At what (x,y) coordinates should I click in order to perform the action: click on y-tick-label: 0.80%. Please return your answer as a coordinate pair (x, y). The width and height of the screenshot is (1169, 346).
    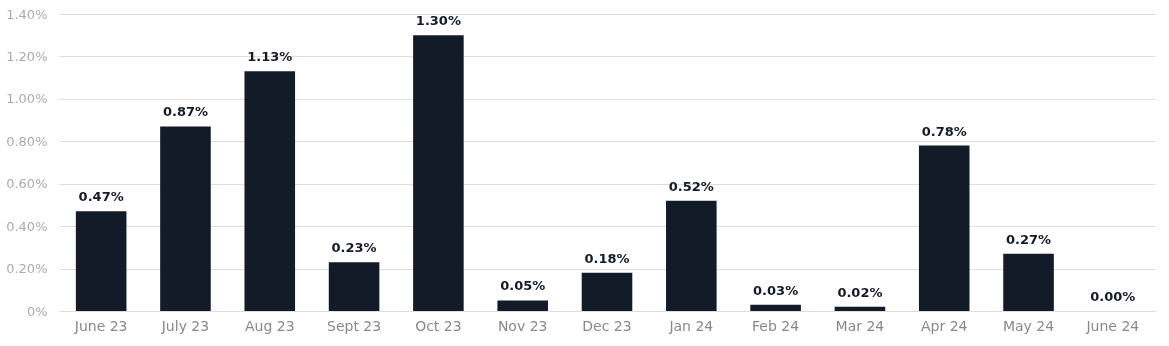
    Looking at the image, I should click on (27, 141).